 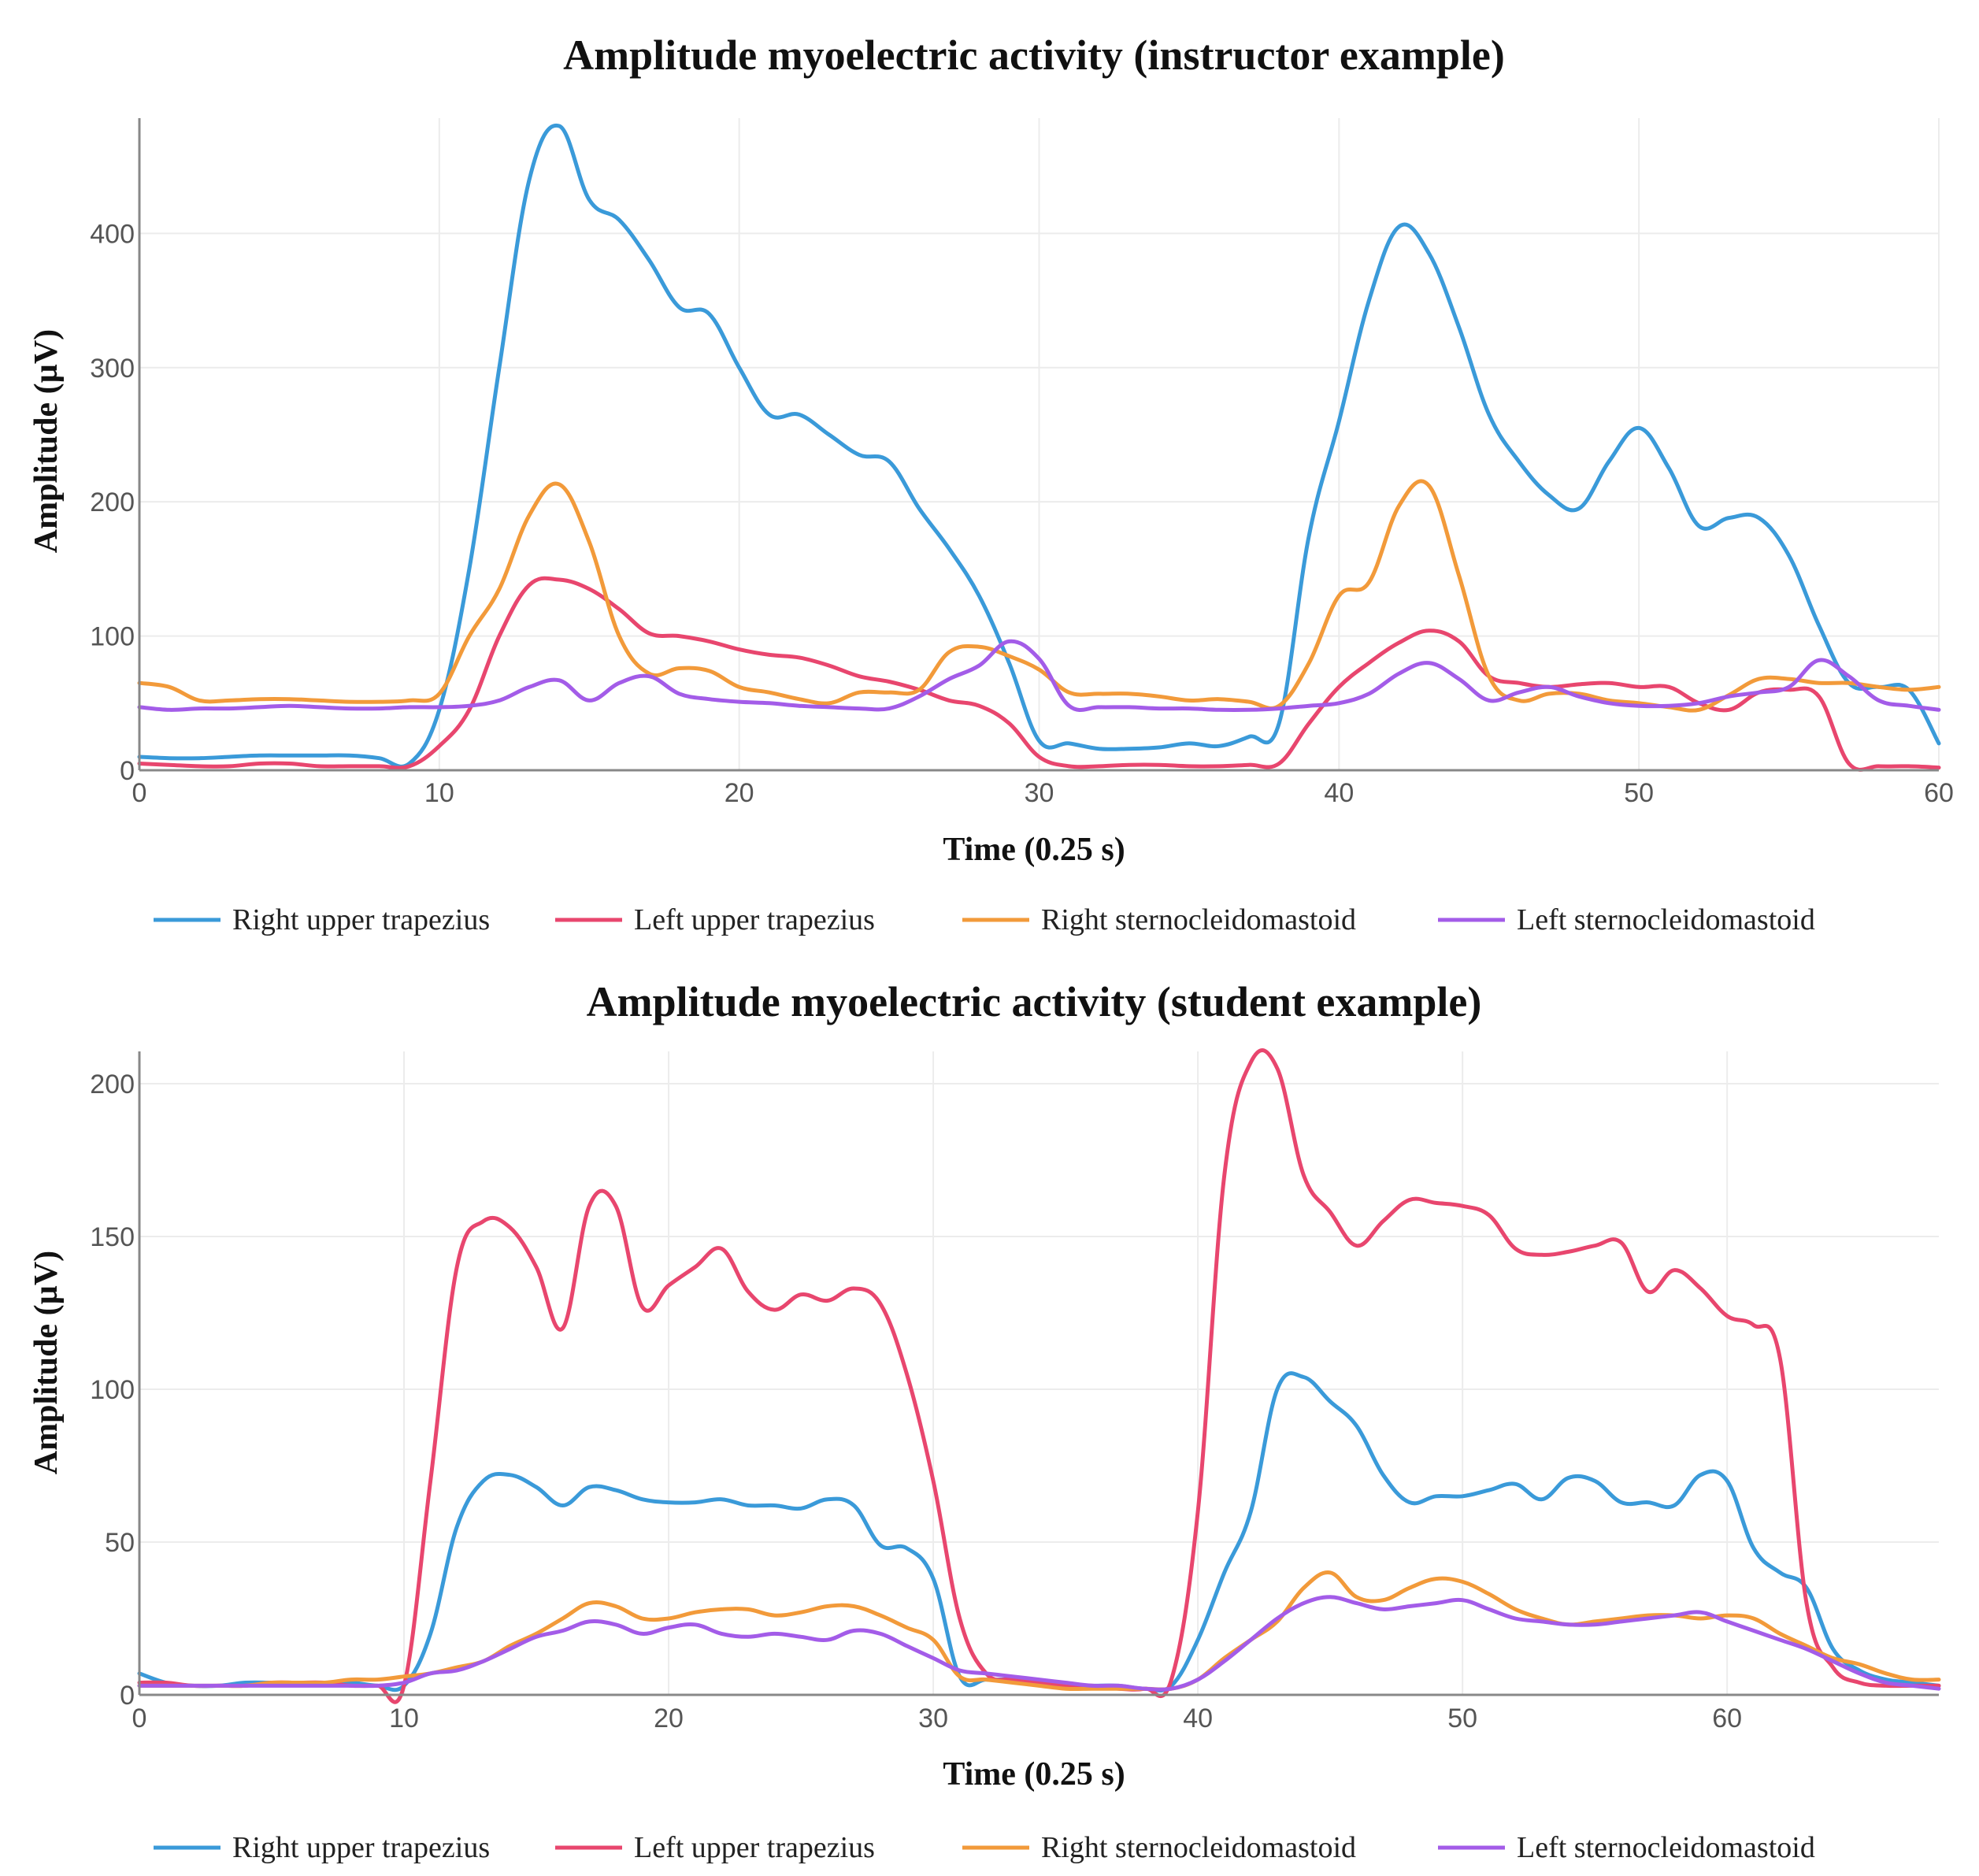 What do you see at coordinates (112, 234) in the screenshot?
I see `y-tick-label: 400` at bounding box center [112, 234].